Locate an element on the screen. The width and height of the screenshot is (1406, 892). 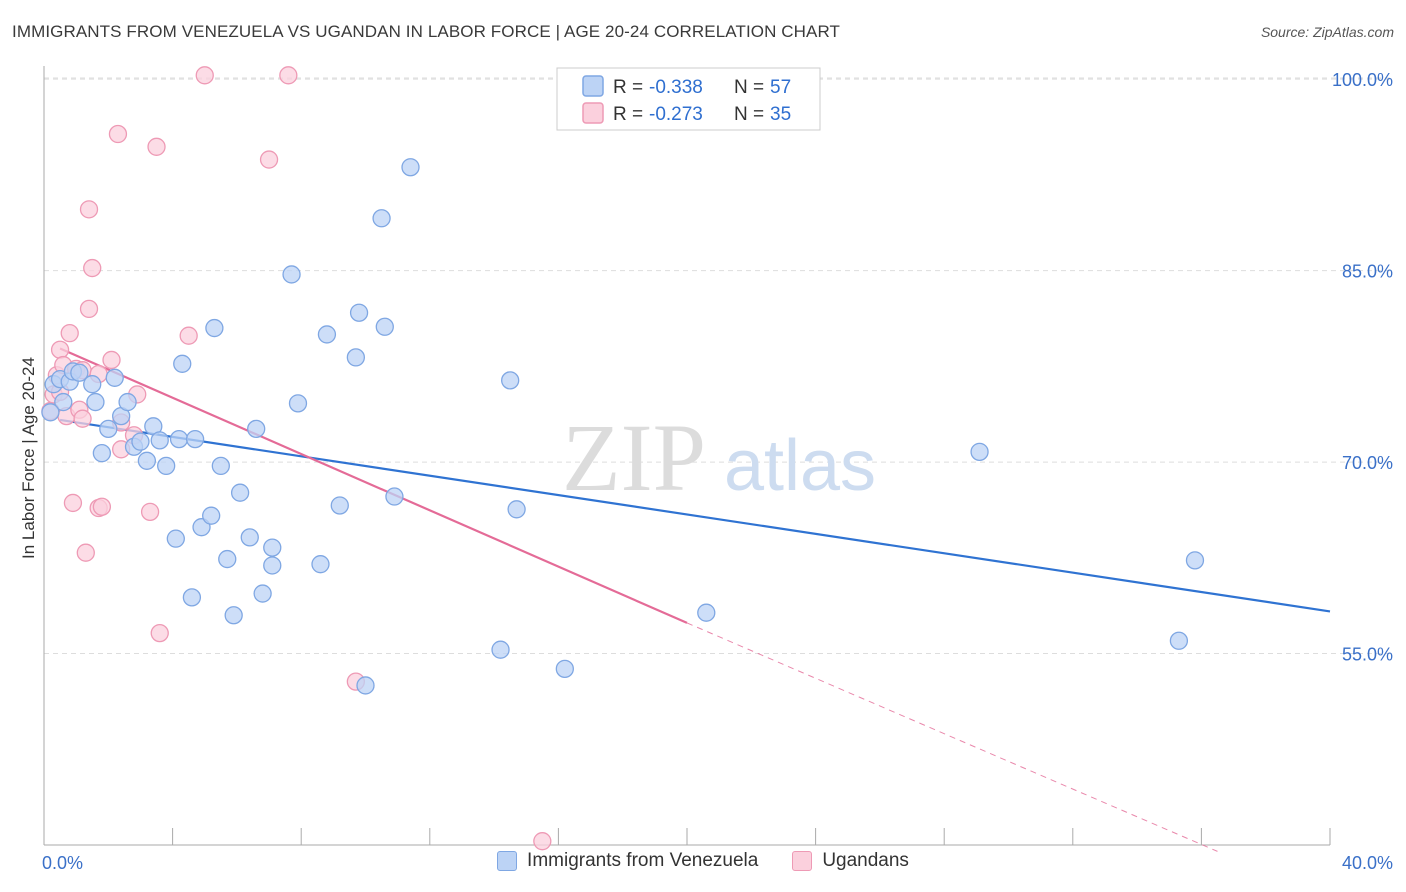
legend-swatch-pink is located at coordinates (593, 113).